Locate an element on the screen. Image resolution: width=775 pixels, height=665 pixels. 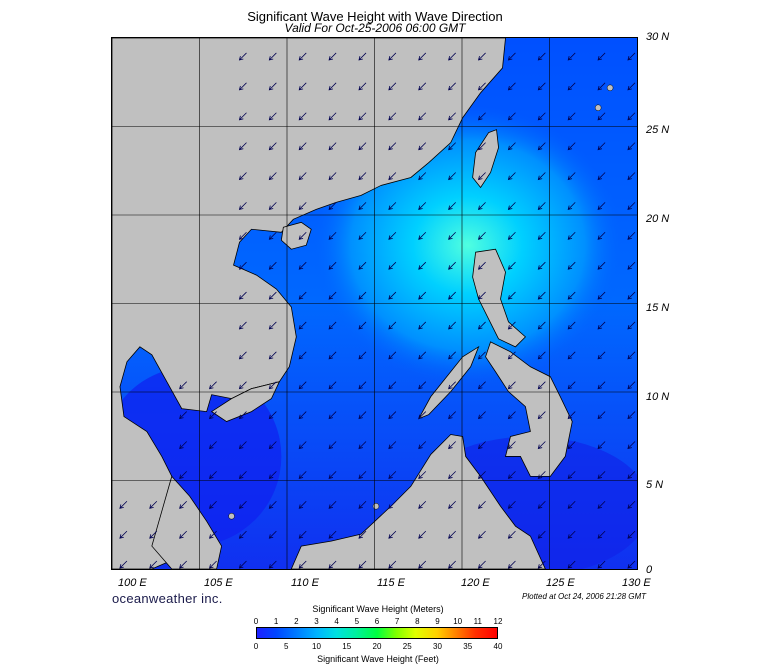
meter-tick: 4 is located at coordinates (336, 621).